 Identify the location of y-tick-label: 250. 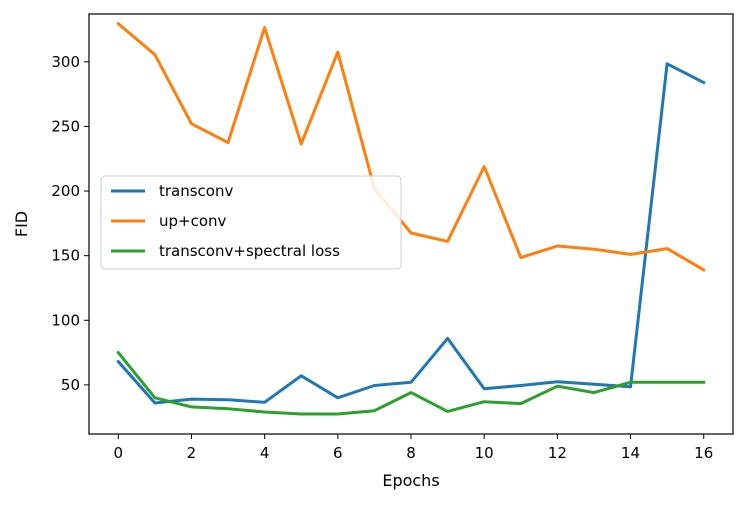
(65, 126).